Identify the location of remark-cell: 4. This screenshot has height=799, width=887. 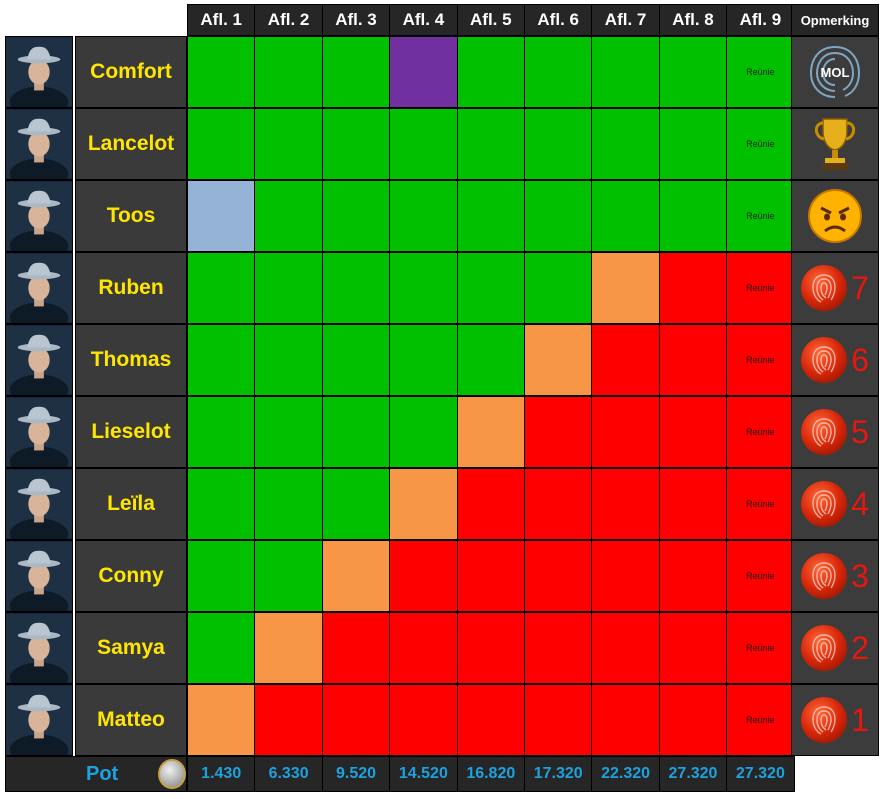
(835, 504).